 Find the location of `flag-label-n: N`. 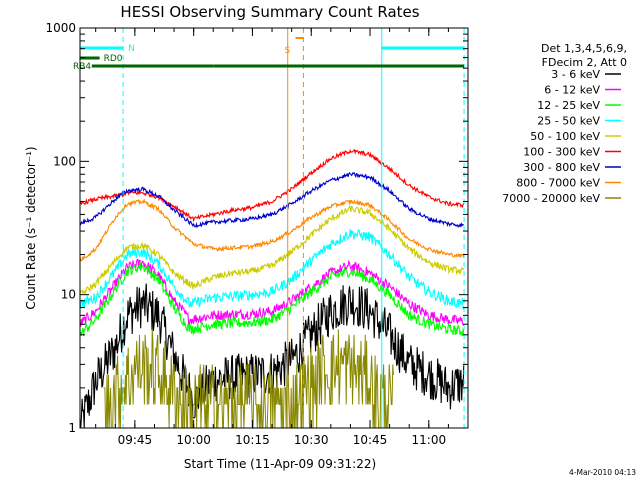

flag-label-n: N is located at coordinates (131, 49).